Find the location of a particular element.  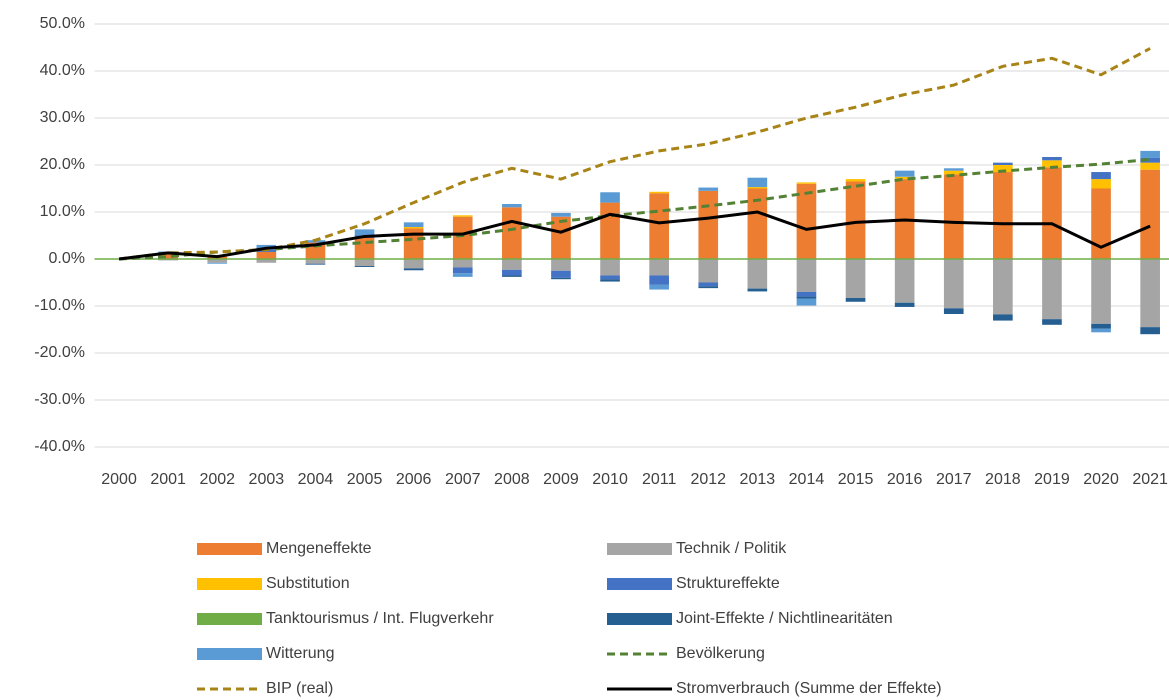

legend-label: Technik / Politik is located at coordinates (731, 548).